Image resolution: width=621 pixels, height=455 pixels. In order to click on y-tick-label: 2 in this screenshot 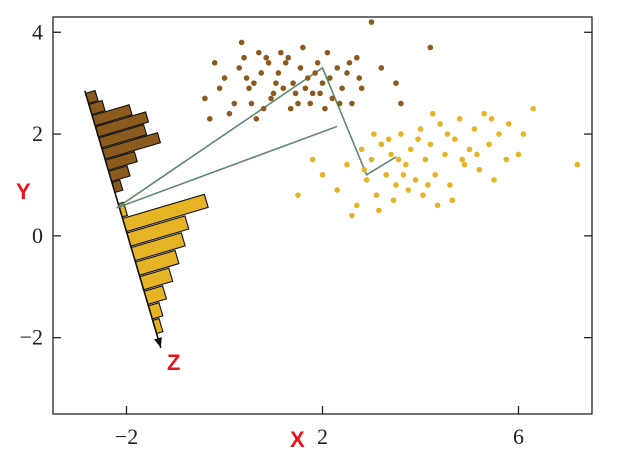, I will do `click(37, 133)`.